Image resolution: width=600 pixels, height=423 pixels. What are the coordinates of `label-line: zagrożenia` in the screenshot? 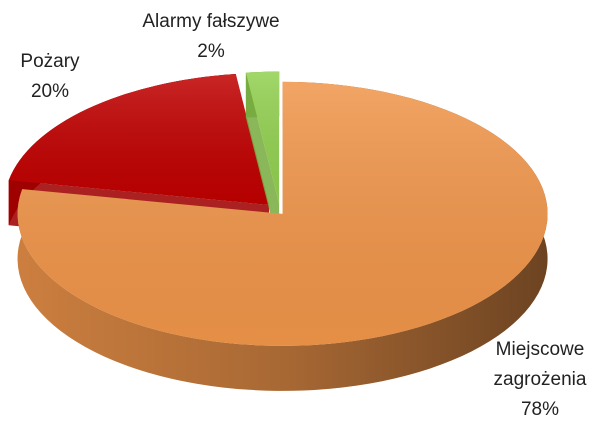 It's located at (540, 379).